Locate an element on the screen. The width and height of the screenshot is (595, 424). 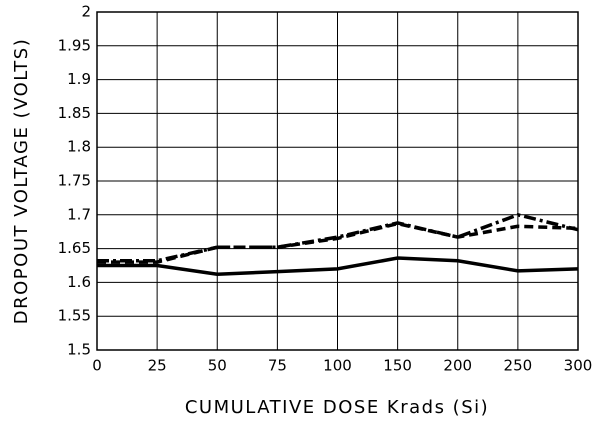
x-tick-label: 250 is located at coordinates (518, 366).